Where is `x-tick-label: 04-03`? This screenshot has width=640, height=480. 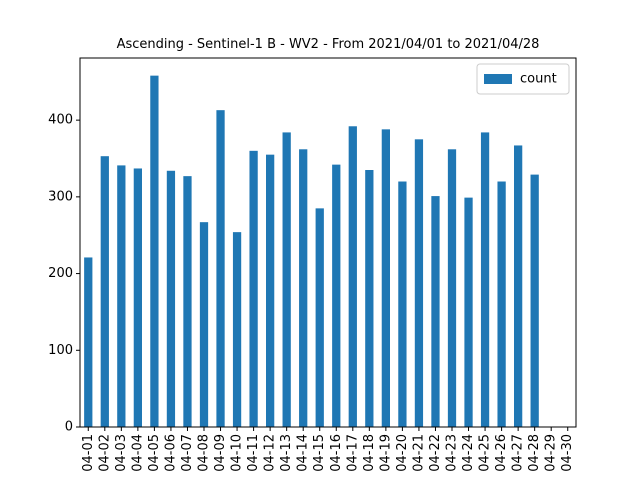 x-tick-label: 04-03 is located at coordinates (121, 453).